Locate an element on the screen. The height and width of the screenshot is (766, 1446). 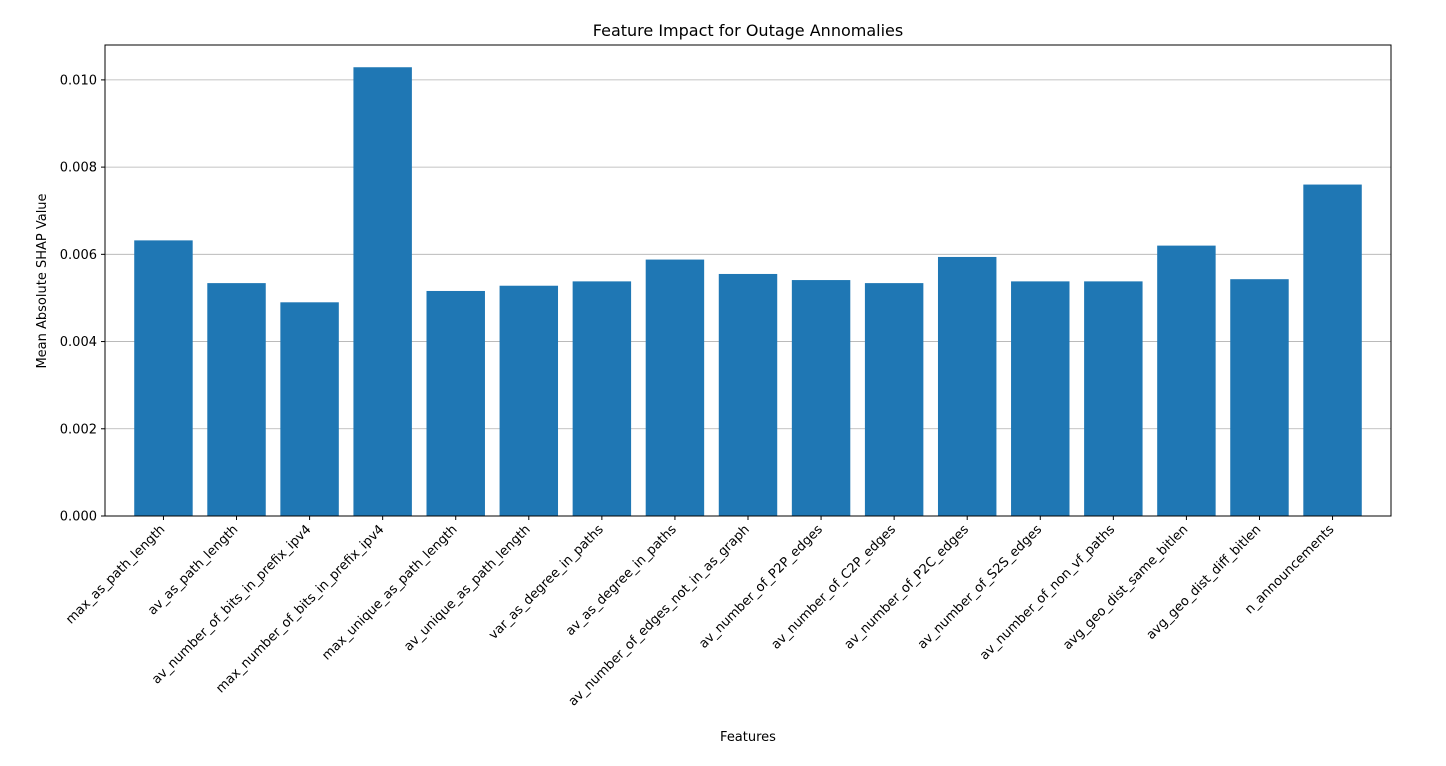
y-tick-label: 0.004 is located at coordinates (78, 342).